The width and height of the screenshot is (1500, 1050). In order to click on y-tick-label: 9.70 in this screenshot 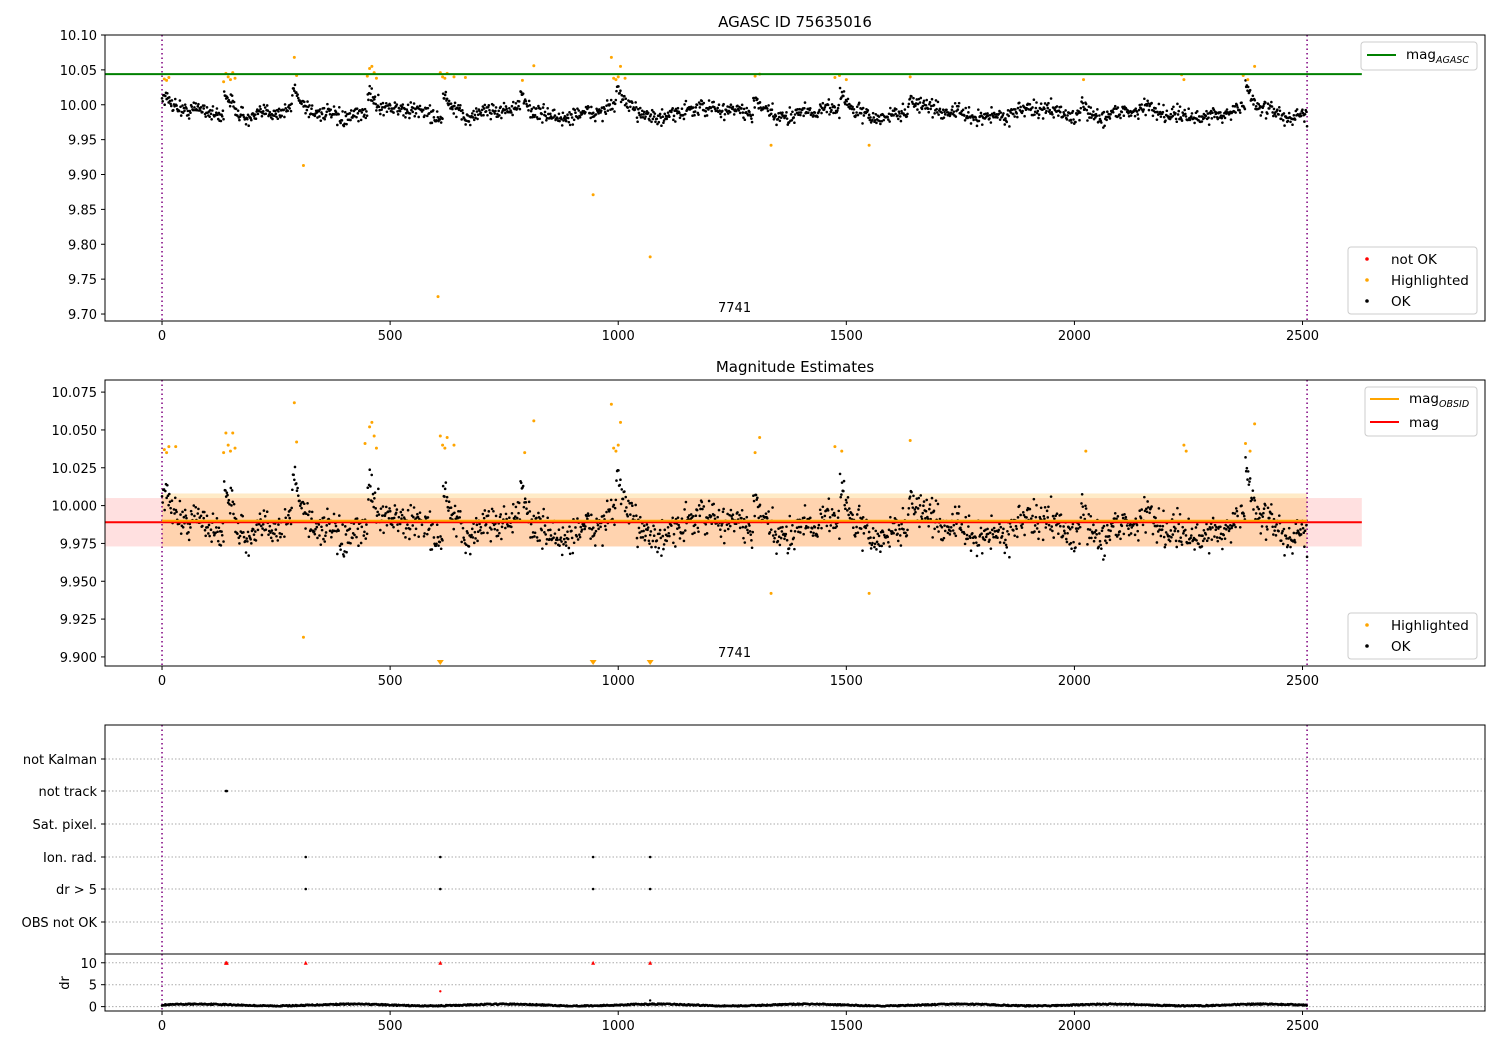, I will do `click(82, 315)`.